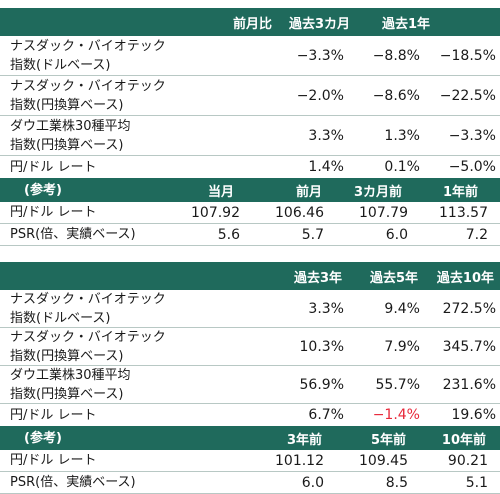 The height and width of the screenshot is (494, 500). What do you see at coordinates (326, 415) in the screenshot?
I see `cell: 6.7%` at bounding box center [326, 415].